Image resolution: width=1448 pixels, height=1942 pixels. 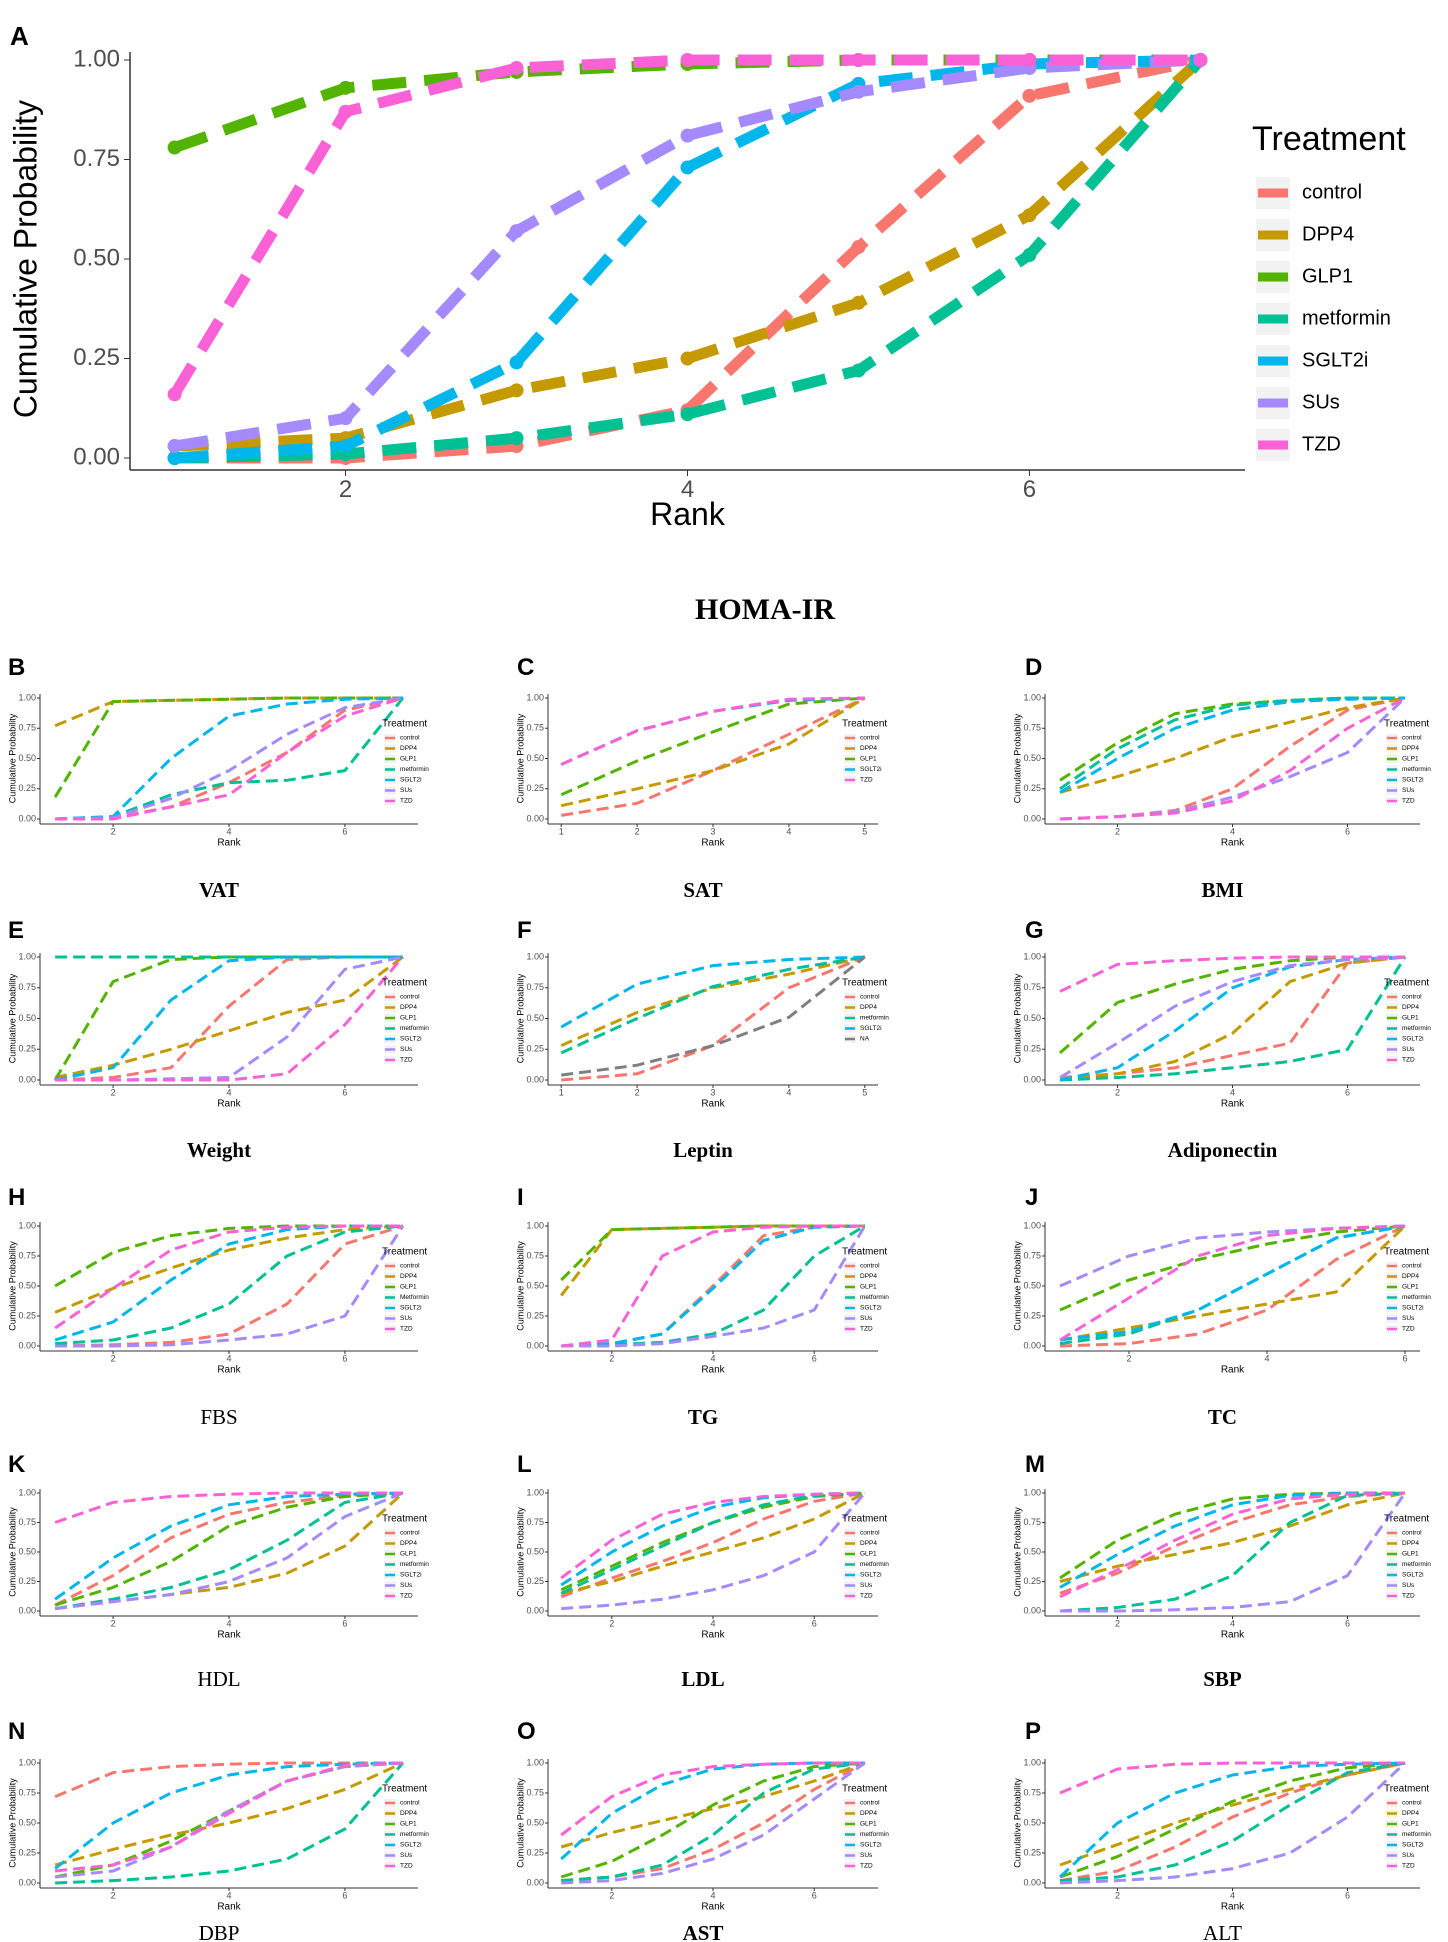 I want to click on series-line-tzd, so click(x=712, y=731).